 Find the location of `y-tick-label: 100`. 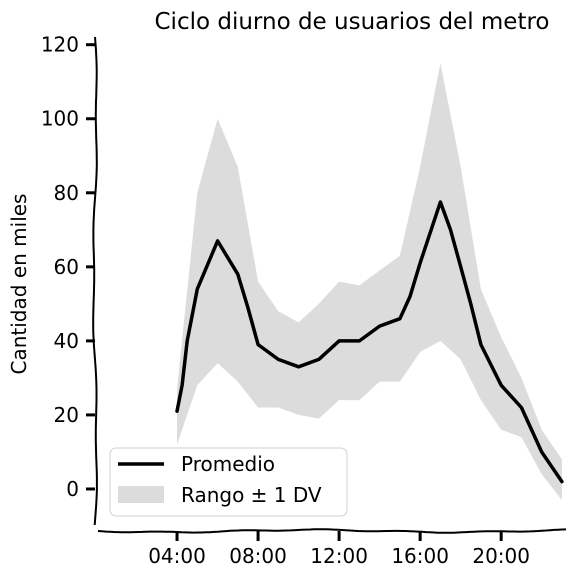

y-tick-label: 100 is located at coordinates (60, 119).